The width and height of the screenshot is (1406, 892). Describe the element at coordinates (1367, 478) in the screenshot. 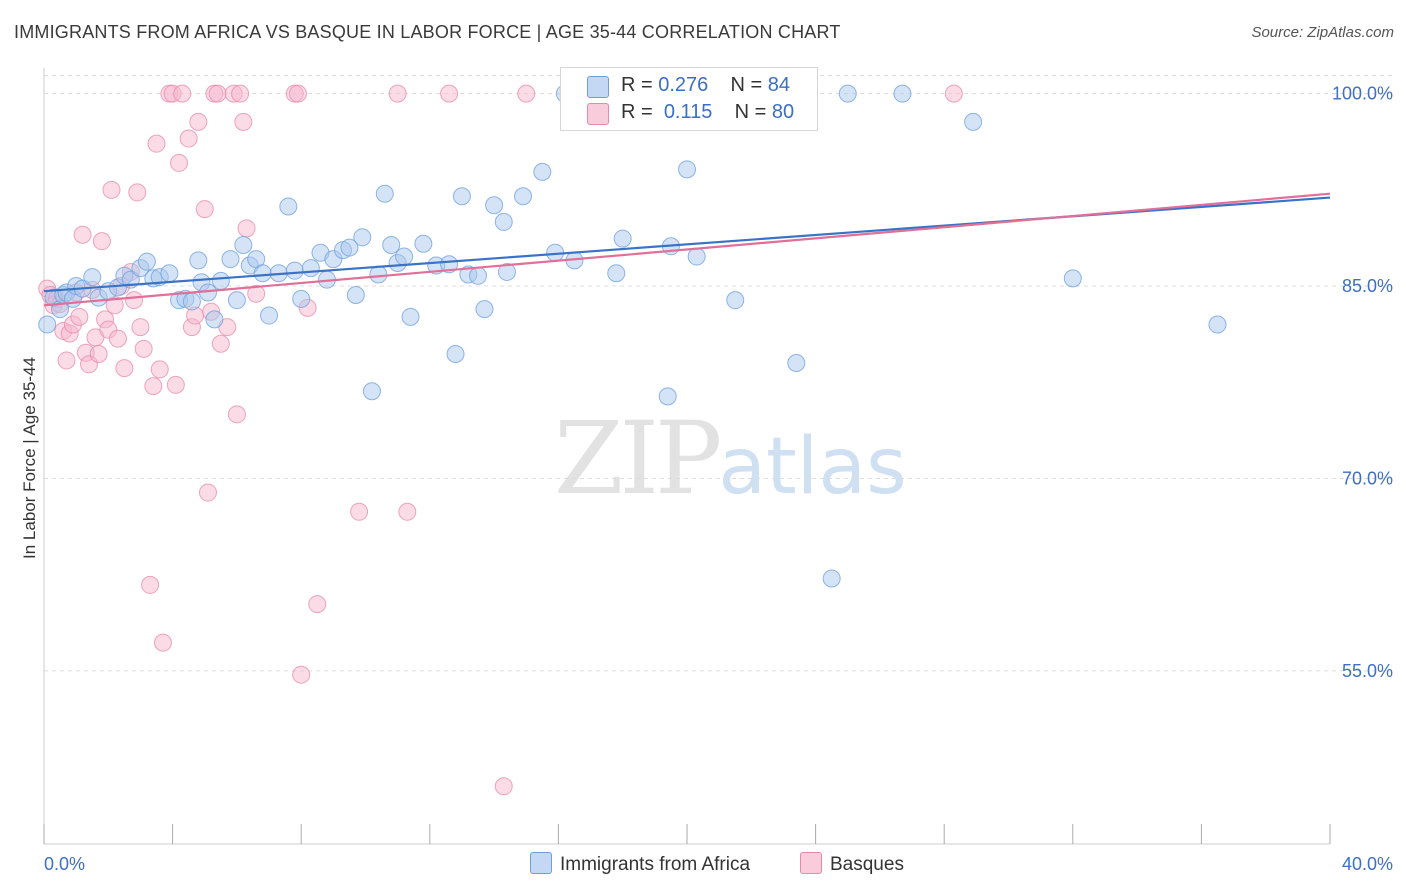

I see `y-tick-label-70: 70.0%` at that location.